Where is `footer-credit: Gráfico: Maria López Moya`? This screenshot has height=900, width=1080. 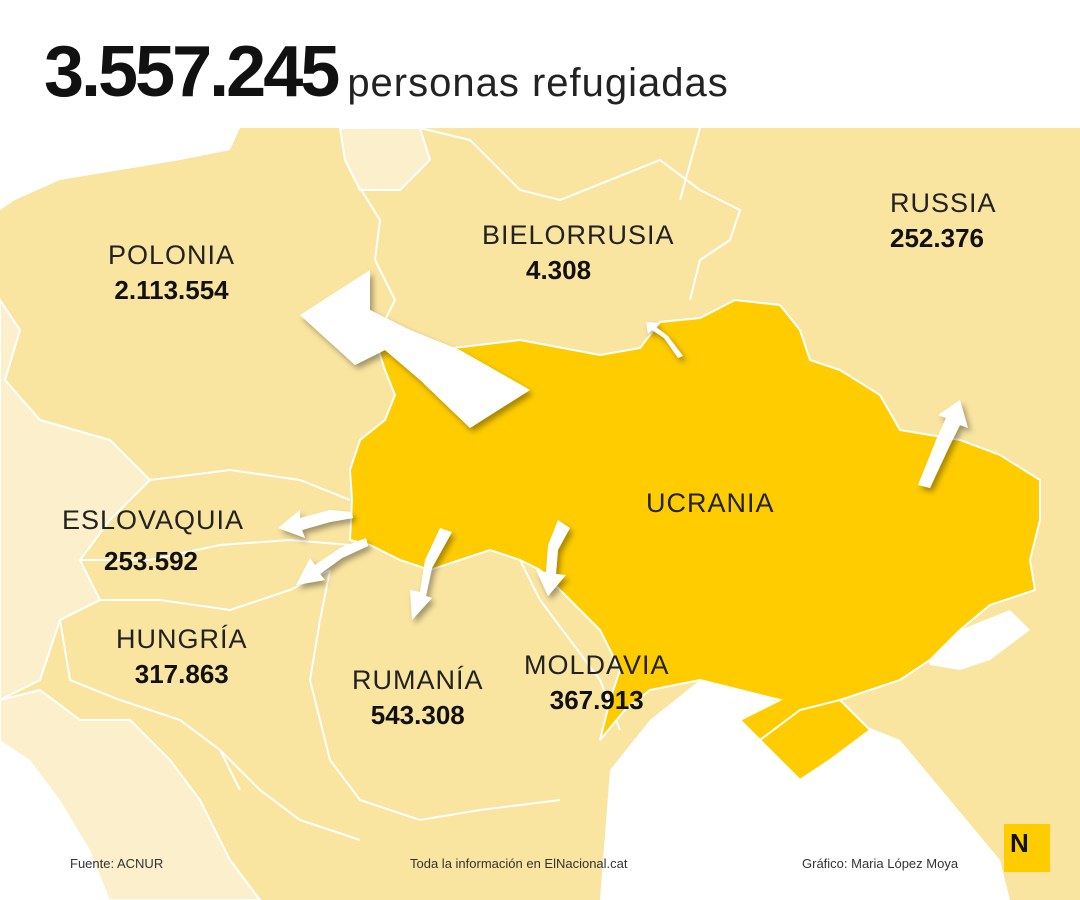 footer-credit: Gráfico: Maria López Moya is located at coordinates (880, 863).